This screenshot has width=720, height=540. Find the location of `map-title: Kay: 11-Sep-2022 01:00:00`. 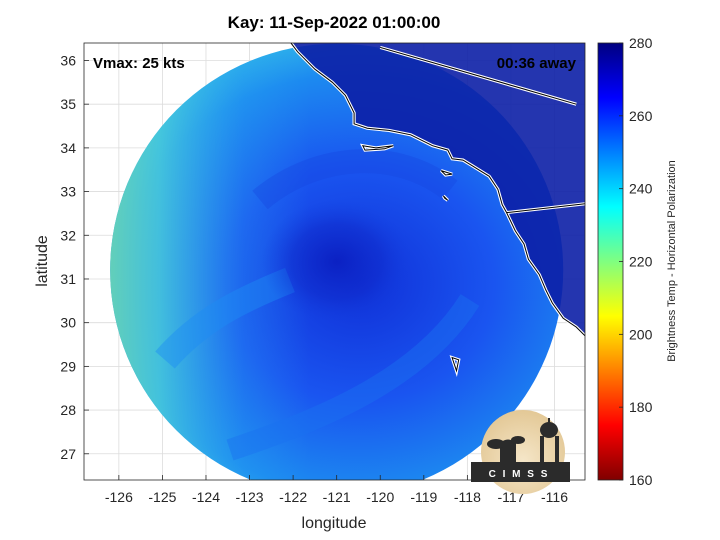

map-title: Kay: 11-Sep-2022 01:00:00 is located at coordinates (334, 22).